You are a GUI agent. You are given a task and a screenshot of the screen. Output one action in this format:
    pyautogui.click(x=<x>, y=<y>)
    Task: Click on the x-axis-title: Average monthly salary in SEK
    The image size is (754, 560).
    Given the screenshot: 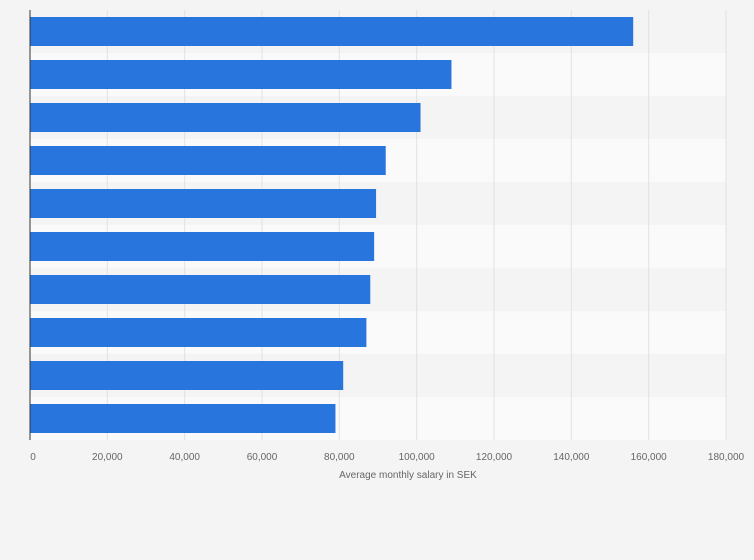 What is the action you would take?
    pyautogui.click(x=408, y=475)
    